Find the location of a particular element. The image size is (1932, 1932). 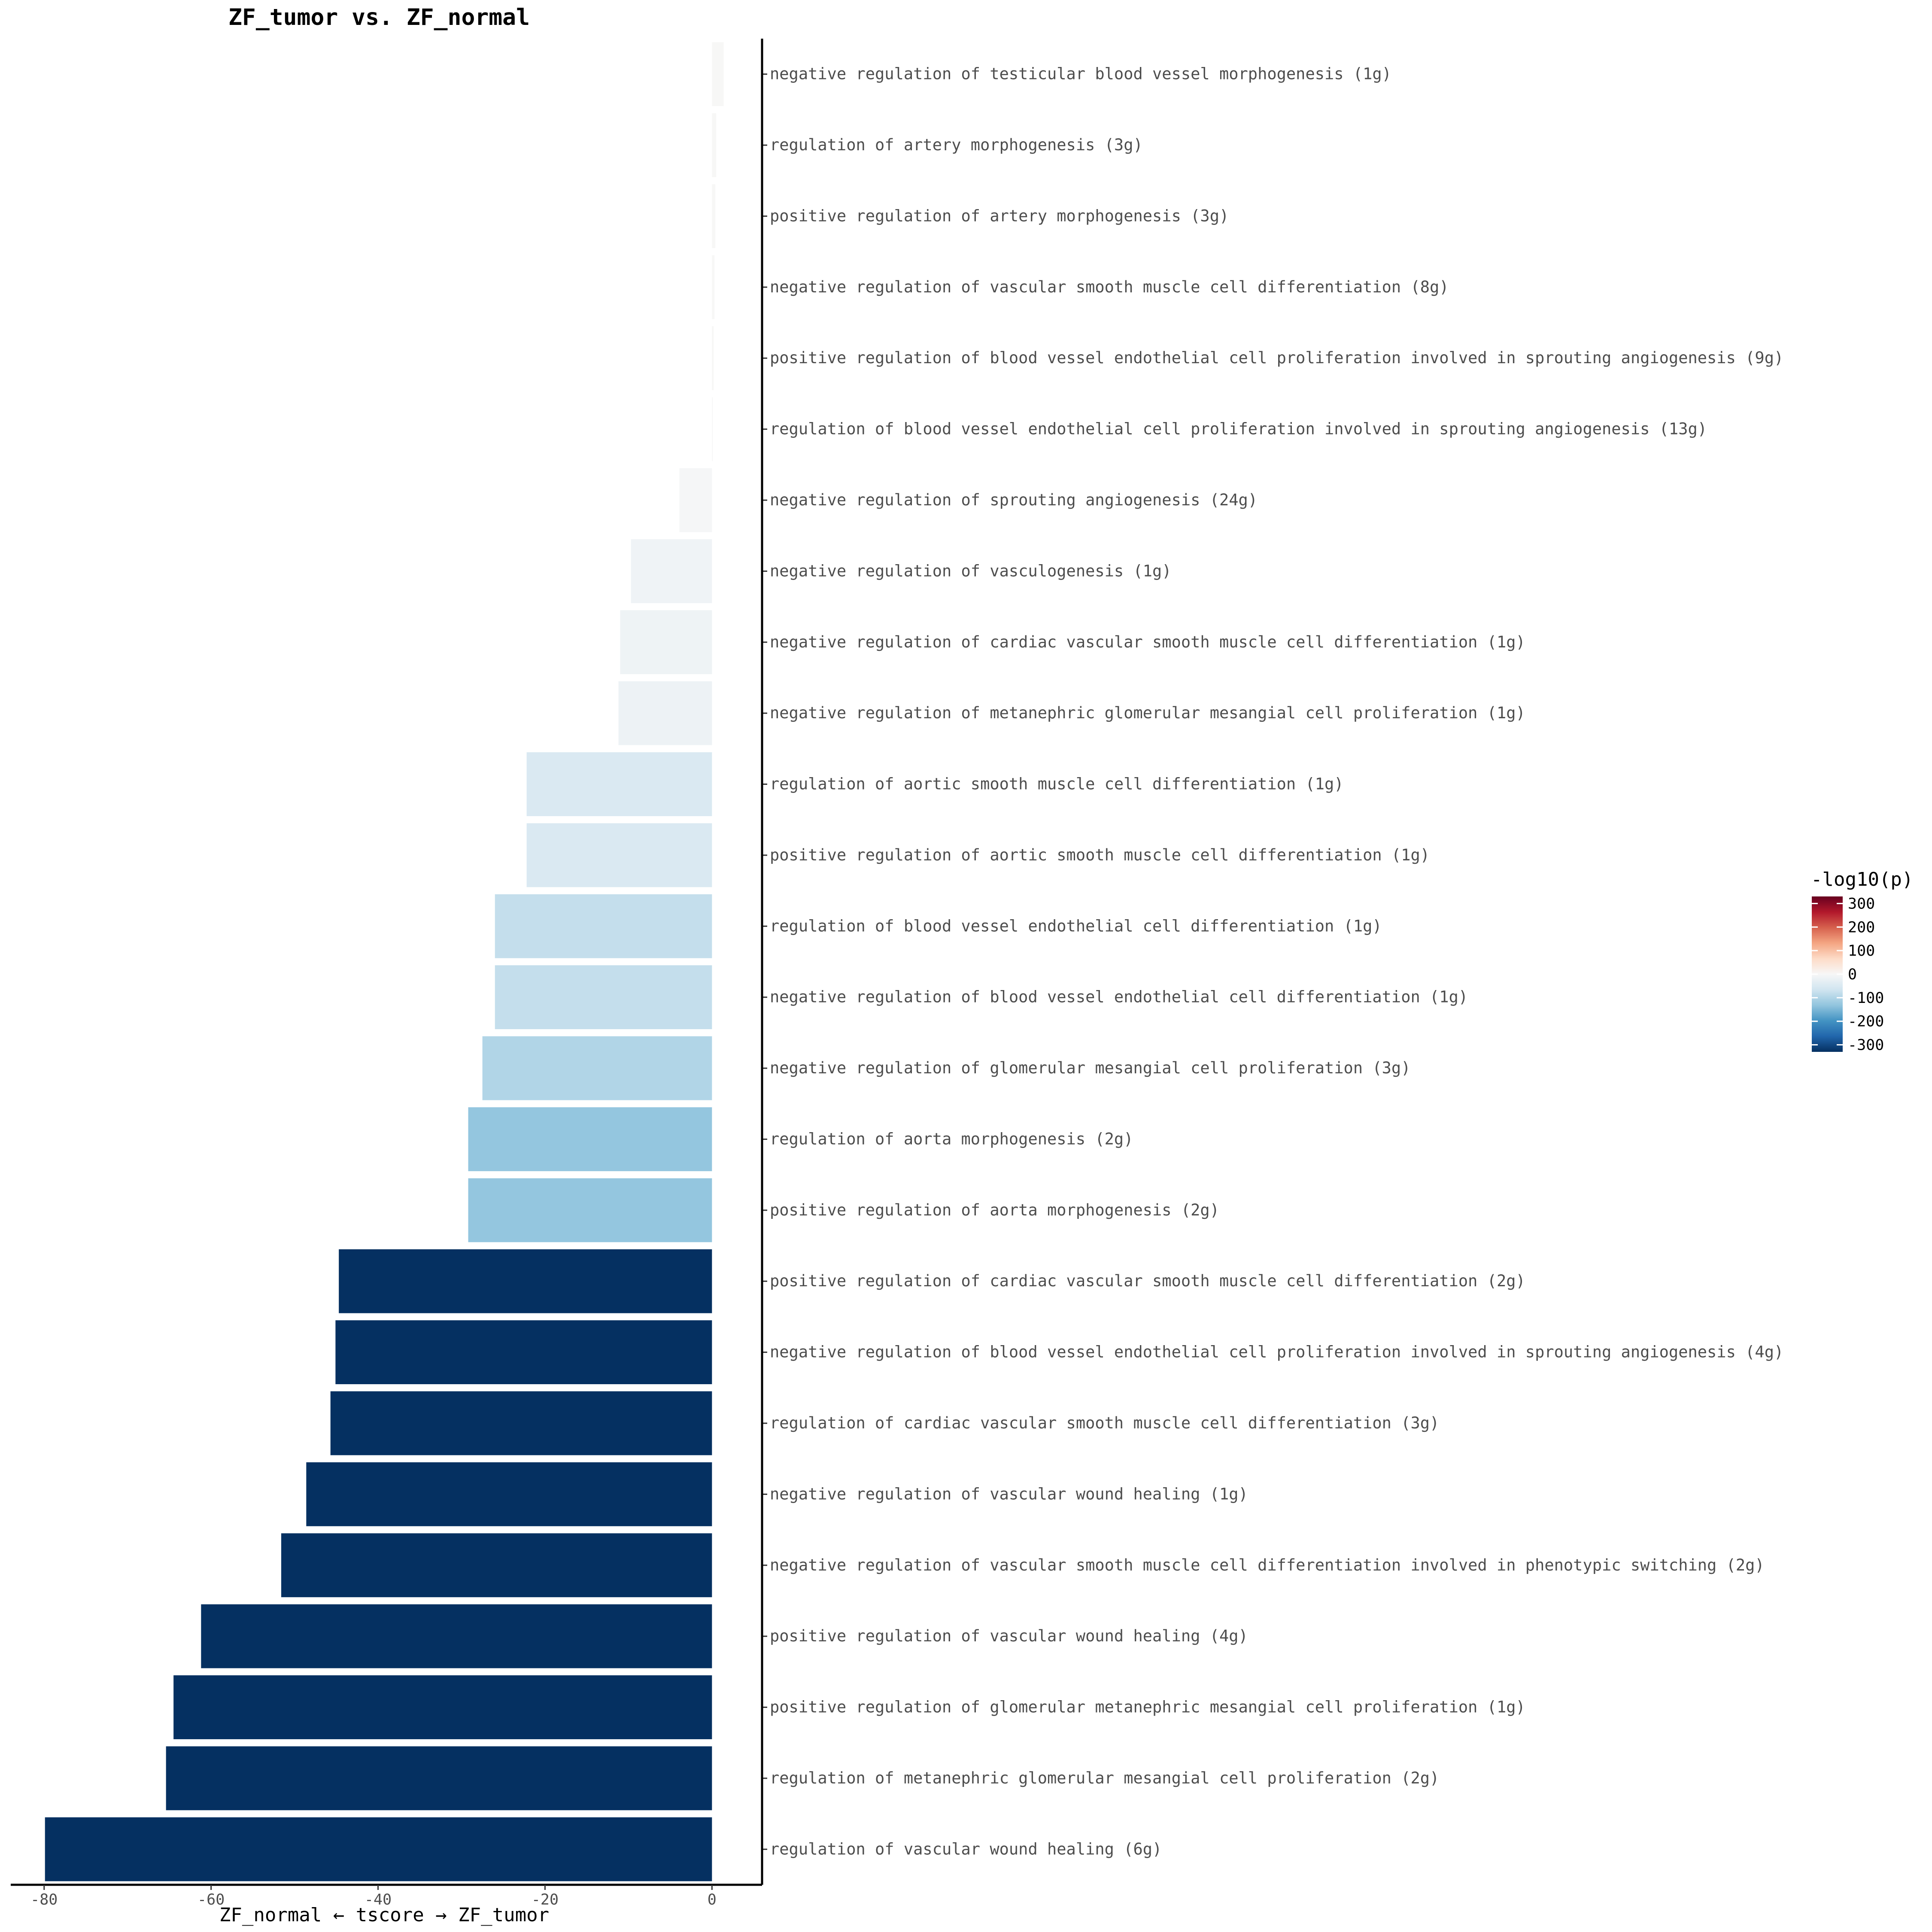

chart-title: ZF_tumor vs. ZF_normal is located at coordinates (379, 17).